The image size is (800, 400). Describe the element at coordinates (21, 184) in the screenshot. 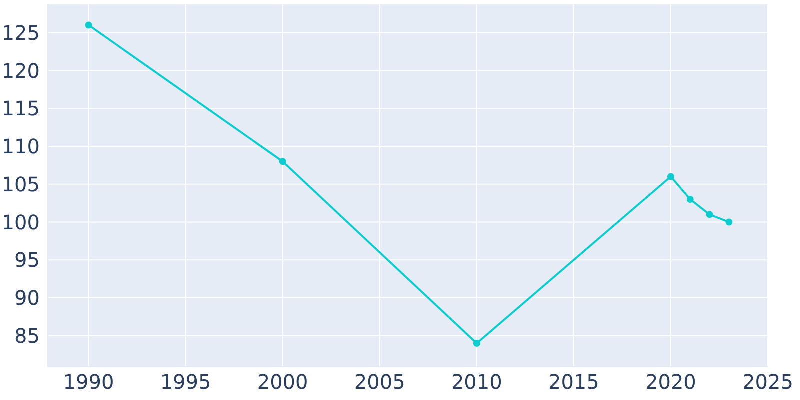

I see `y-tick-label: 105` at that location.